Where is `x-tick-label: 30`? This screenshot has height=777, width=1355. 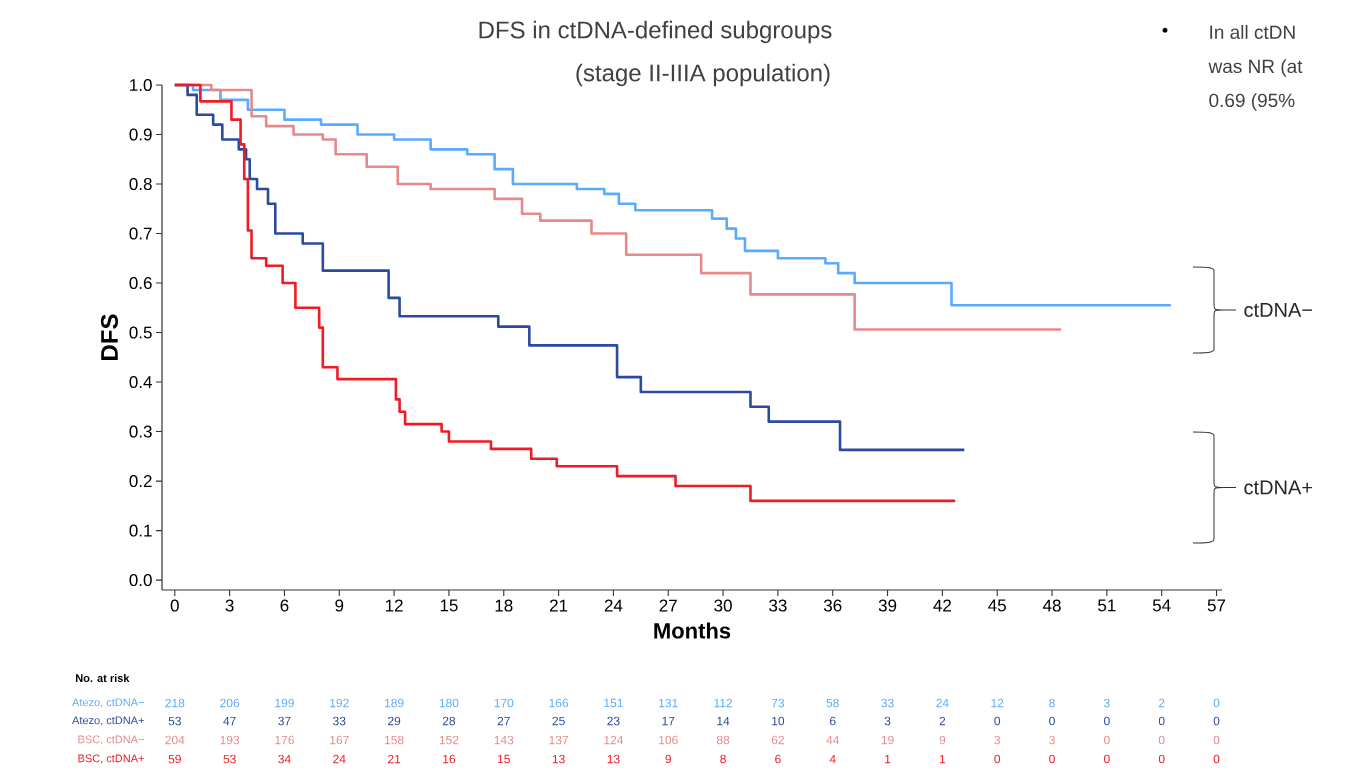 x-tick-label: 30 is located at coordinates (723, 605).